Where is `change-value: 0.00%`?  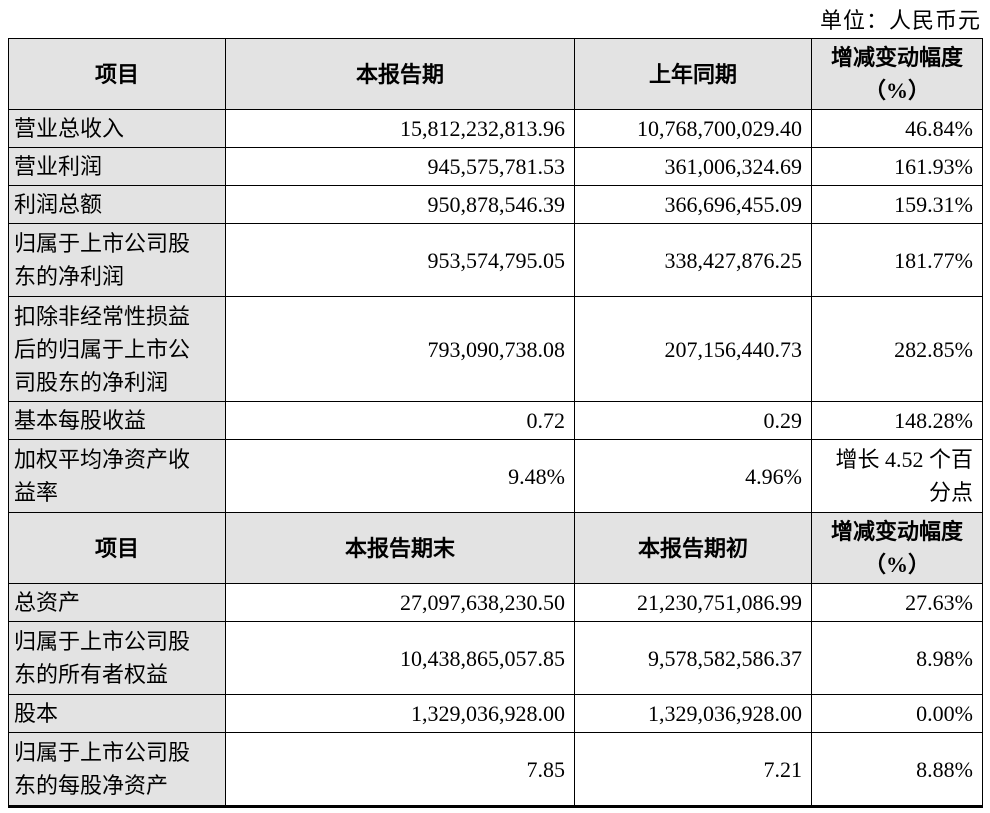 change-value: 0.00% is located at coordinates (897, 713).